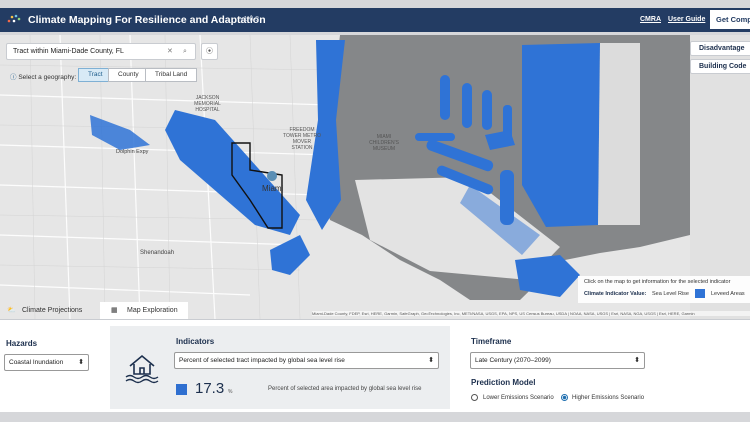 This screenshot has width=750, height=422. I want to click on radio-label: Lower Emissions Scenario, so click(518, 398).